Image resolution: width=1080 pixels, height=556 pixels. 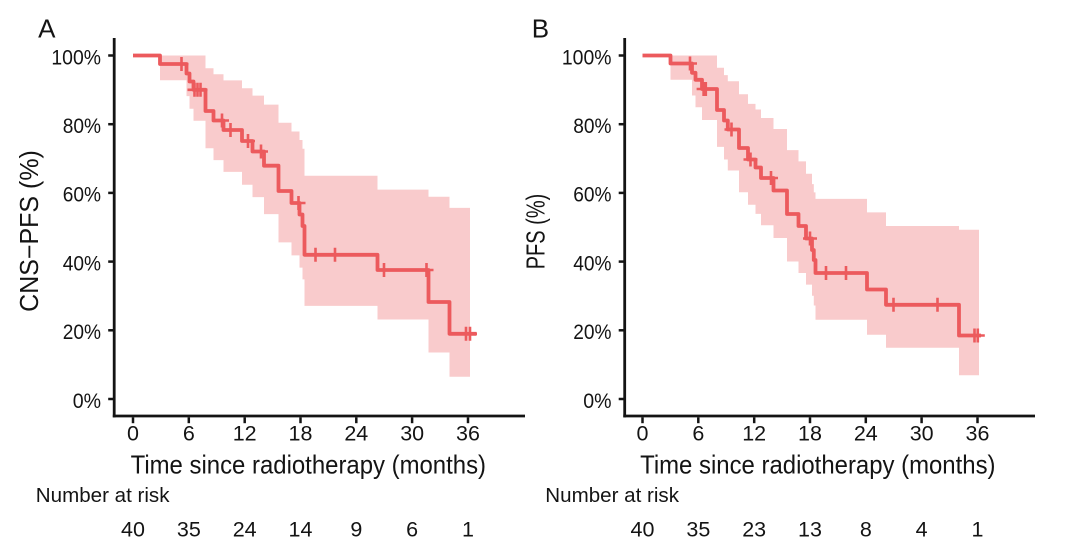 I want to click on svg-text: 9, so click(x=356, y=529).